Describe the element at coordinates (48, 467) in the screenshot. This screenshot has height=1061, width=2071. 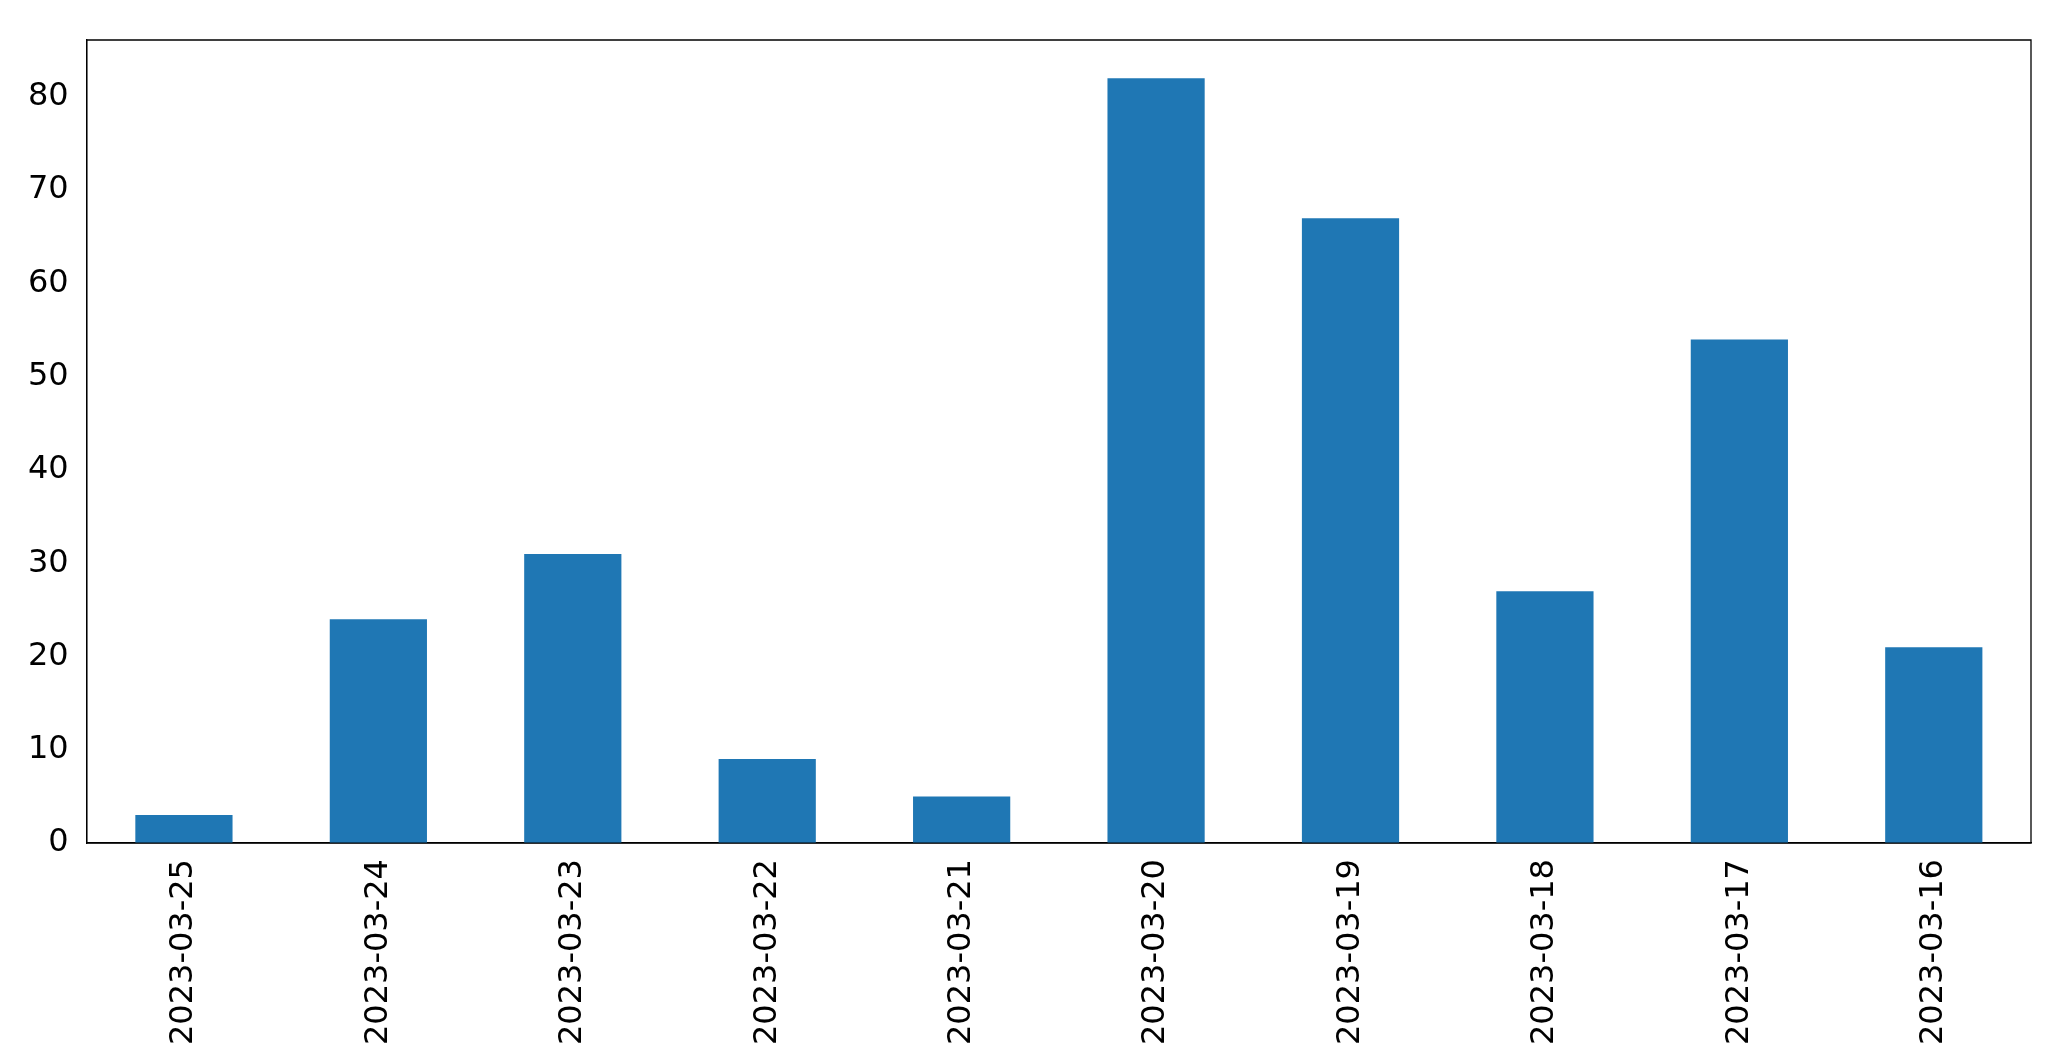
I see `y-tick-label: 40` at that location.